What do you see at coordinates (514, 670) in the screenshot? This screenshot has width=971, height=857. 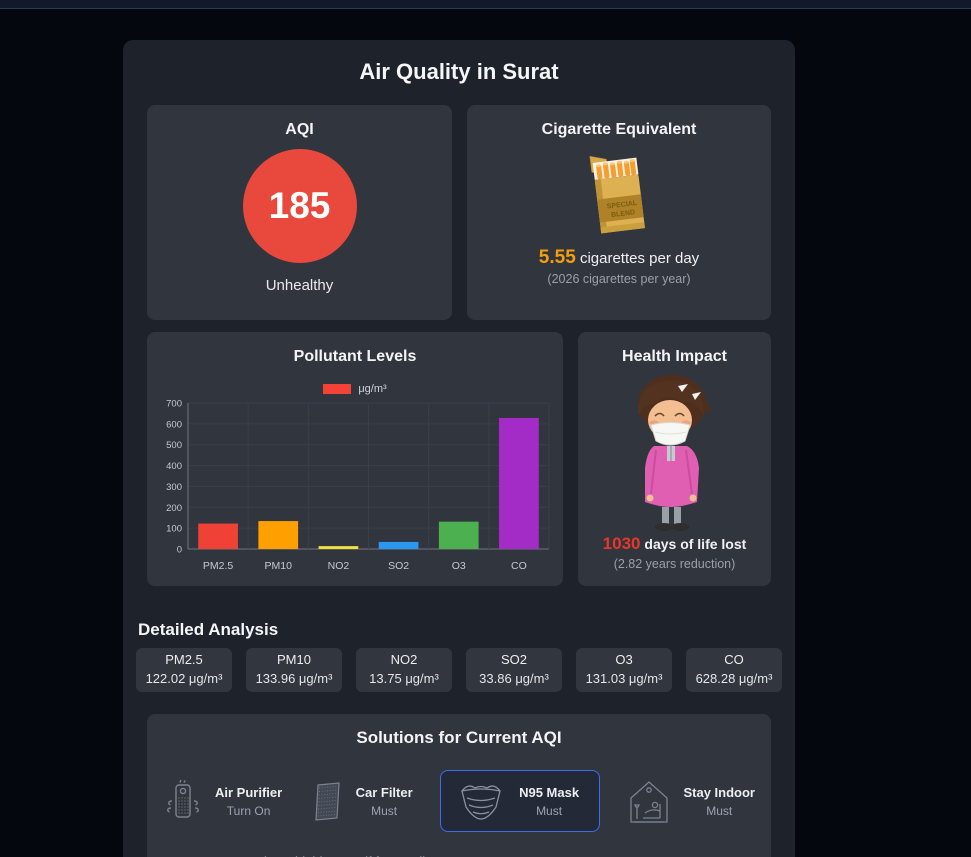 I see `pollutant-chip-so2: SO2 33.86 μg/m³` at bounding box center [514, 670].